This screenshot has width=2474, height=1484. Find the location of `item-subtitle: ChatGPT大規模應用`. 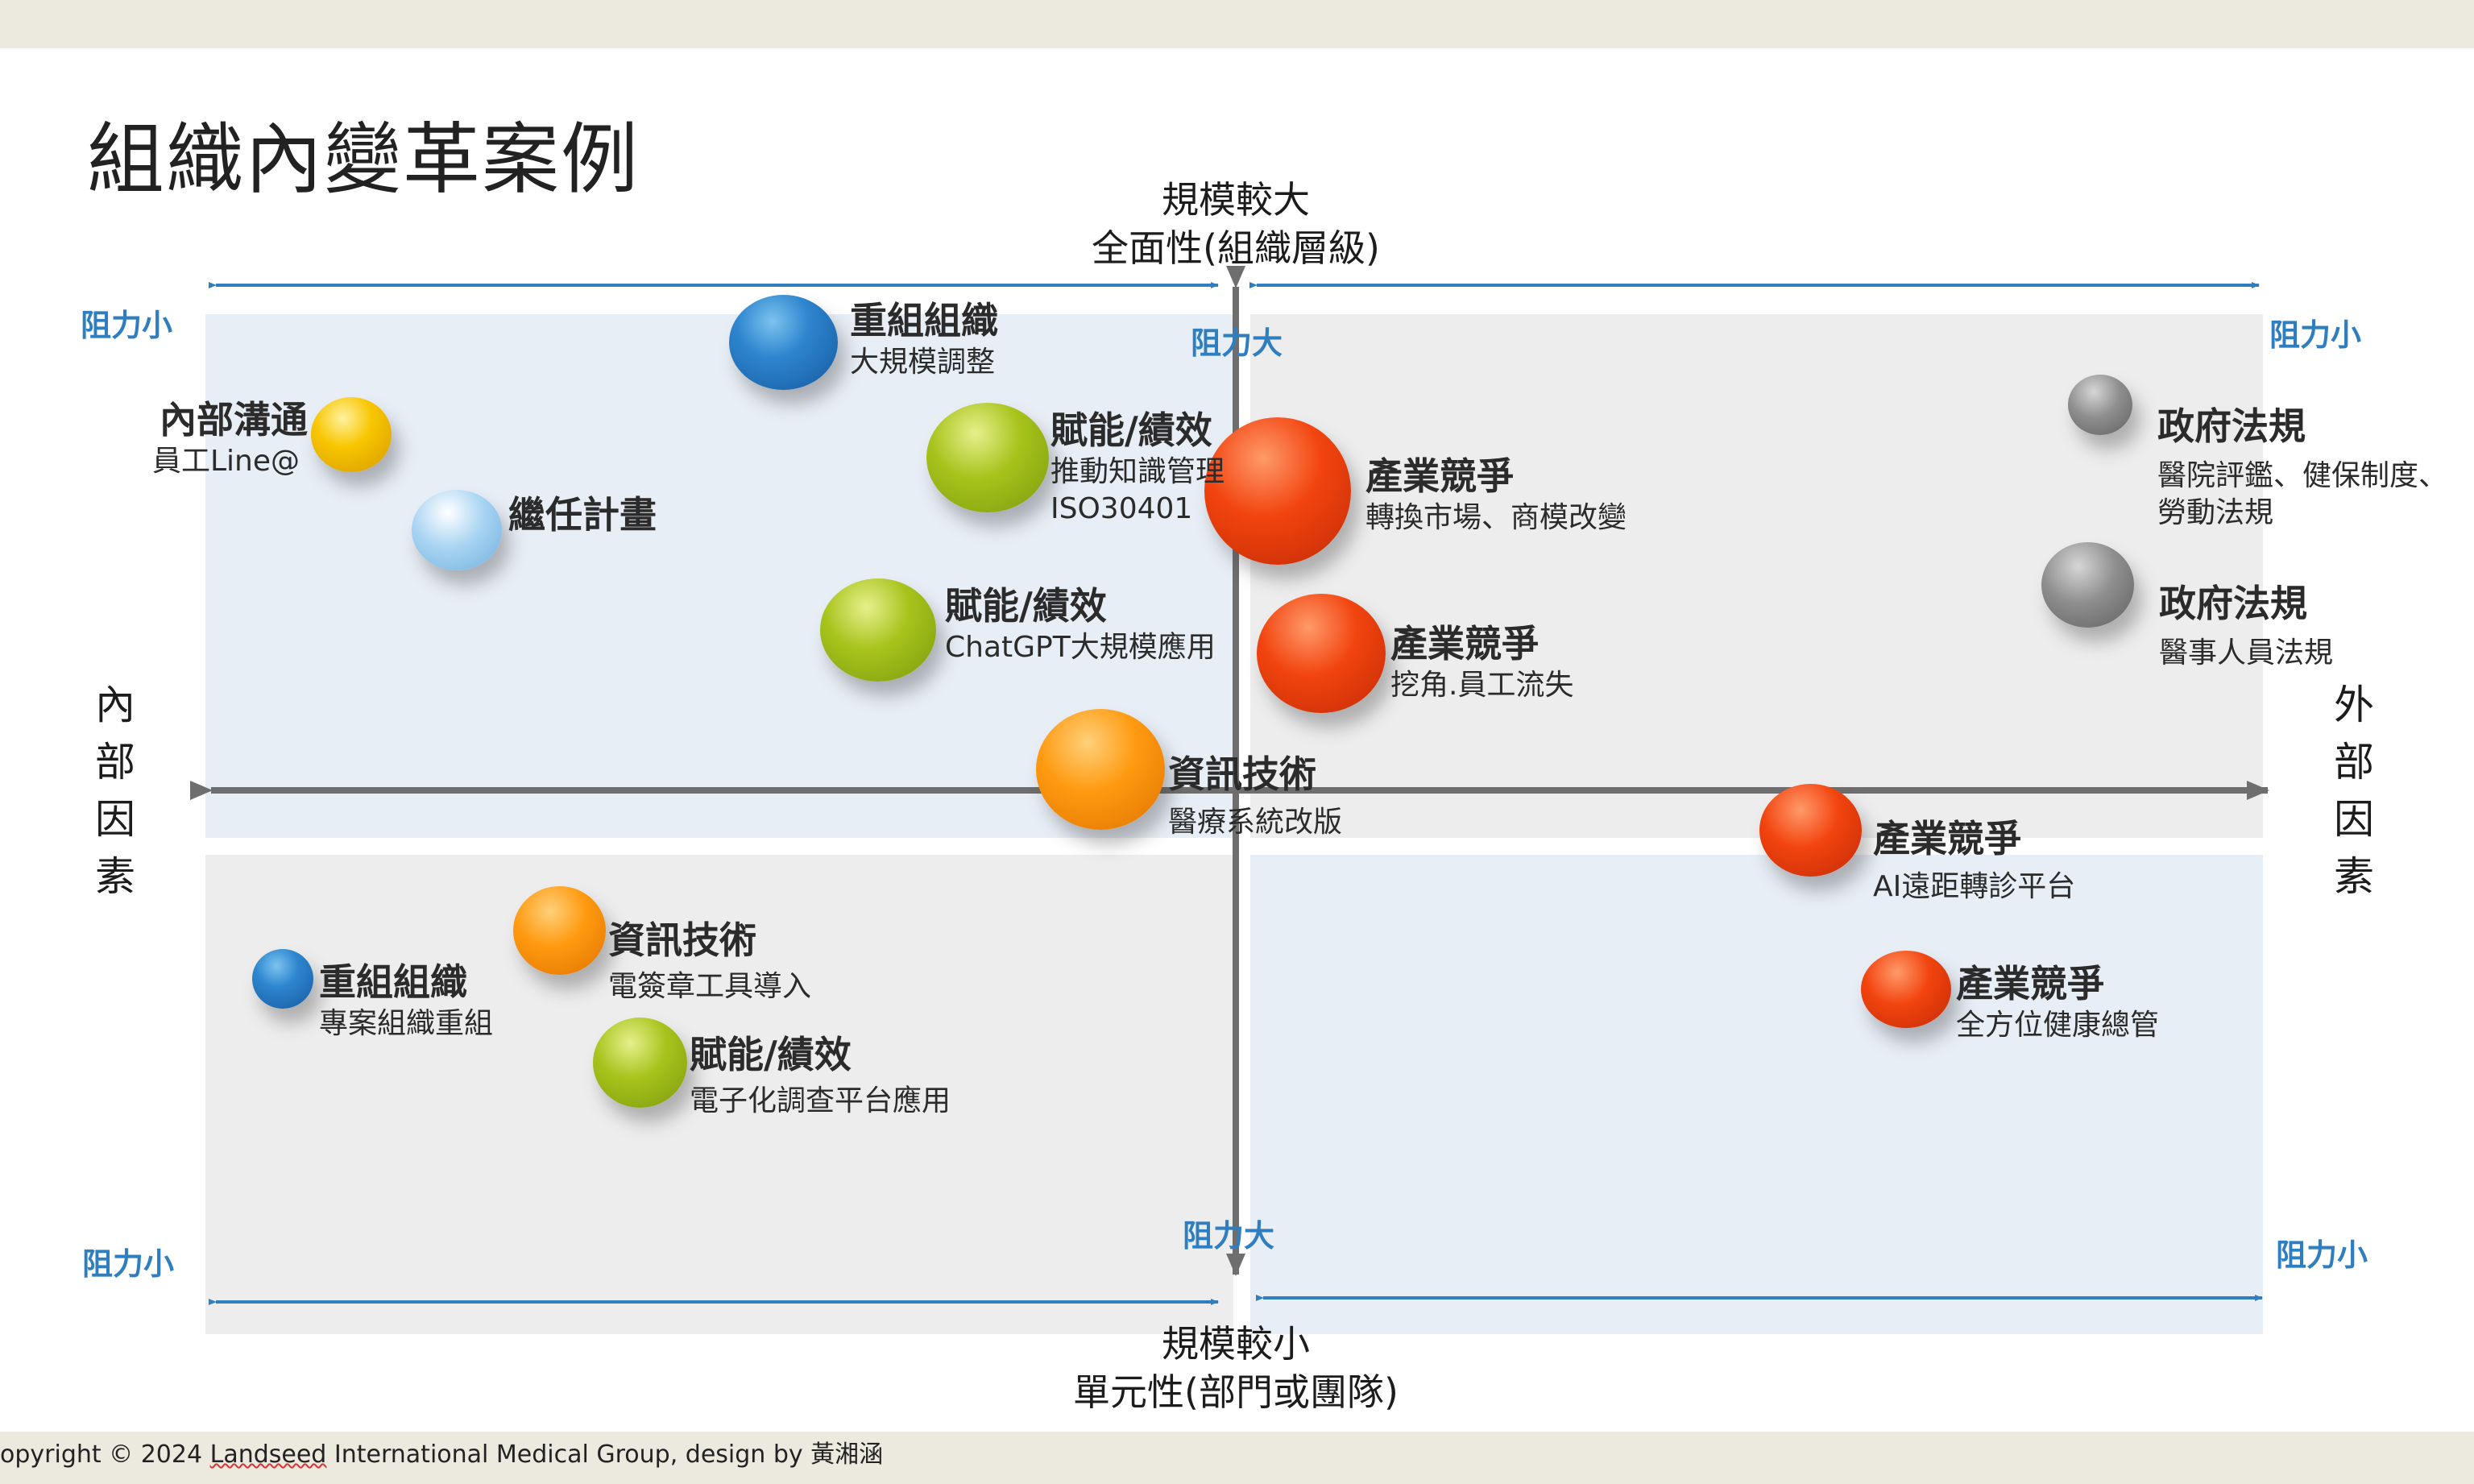

item-subtitle: ChatGPT大規模應用 is located at coordinates (1080, 647).